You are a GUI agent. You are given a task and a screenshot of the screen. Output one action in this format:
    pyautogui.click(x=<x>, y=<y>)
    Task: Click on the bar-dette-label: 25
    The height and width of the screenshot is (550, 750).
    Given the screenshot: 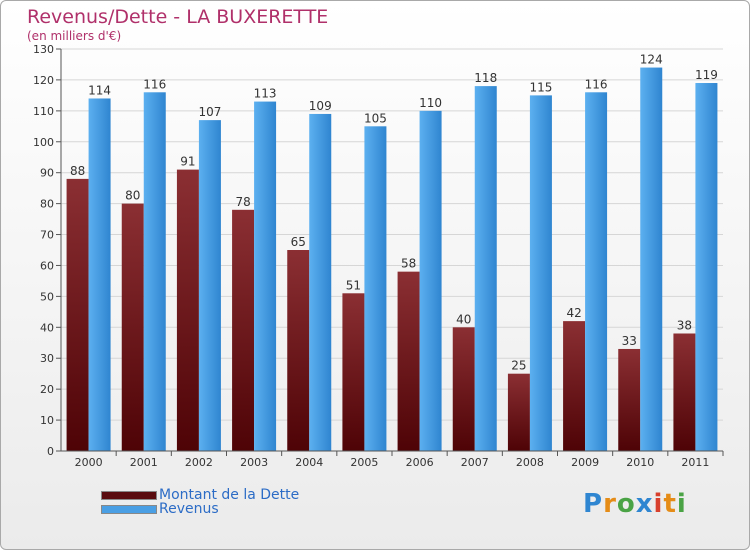 What is the action you would take?
    pyautogui.click(x=518, y=366)
    